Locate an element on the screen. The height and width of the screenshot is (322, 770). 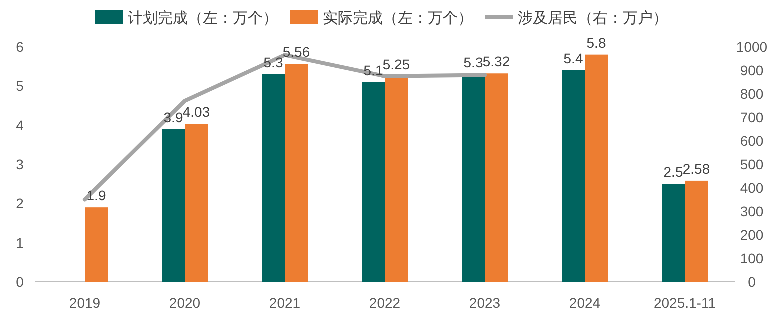
data-label: 5.32 is located at coordinates (496, 62).